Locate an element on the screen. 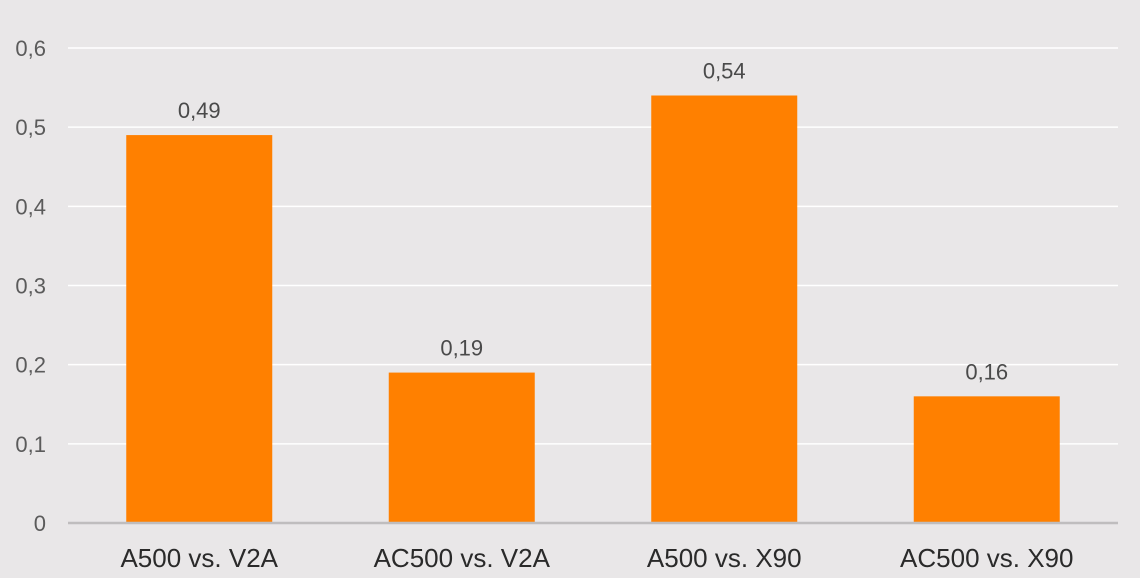  y-tick-label: 0,6 is located at coordinates (30, 48).